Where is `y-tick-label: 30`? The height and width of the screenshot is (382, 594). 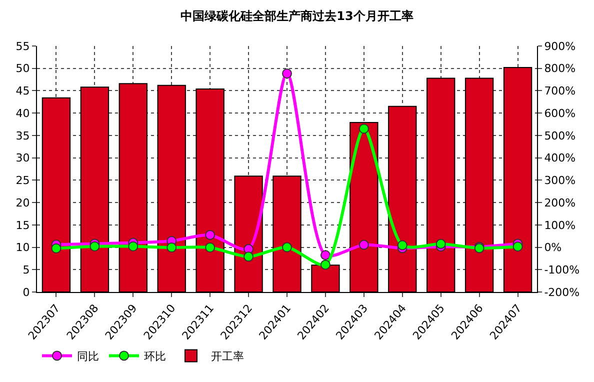 y-tick-label: 30 is located at coordinates (23, 158).